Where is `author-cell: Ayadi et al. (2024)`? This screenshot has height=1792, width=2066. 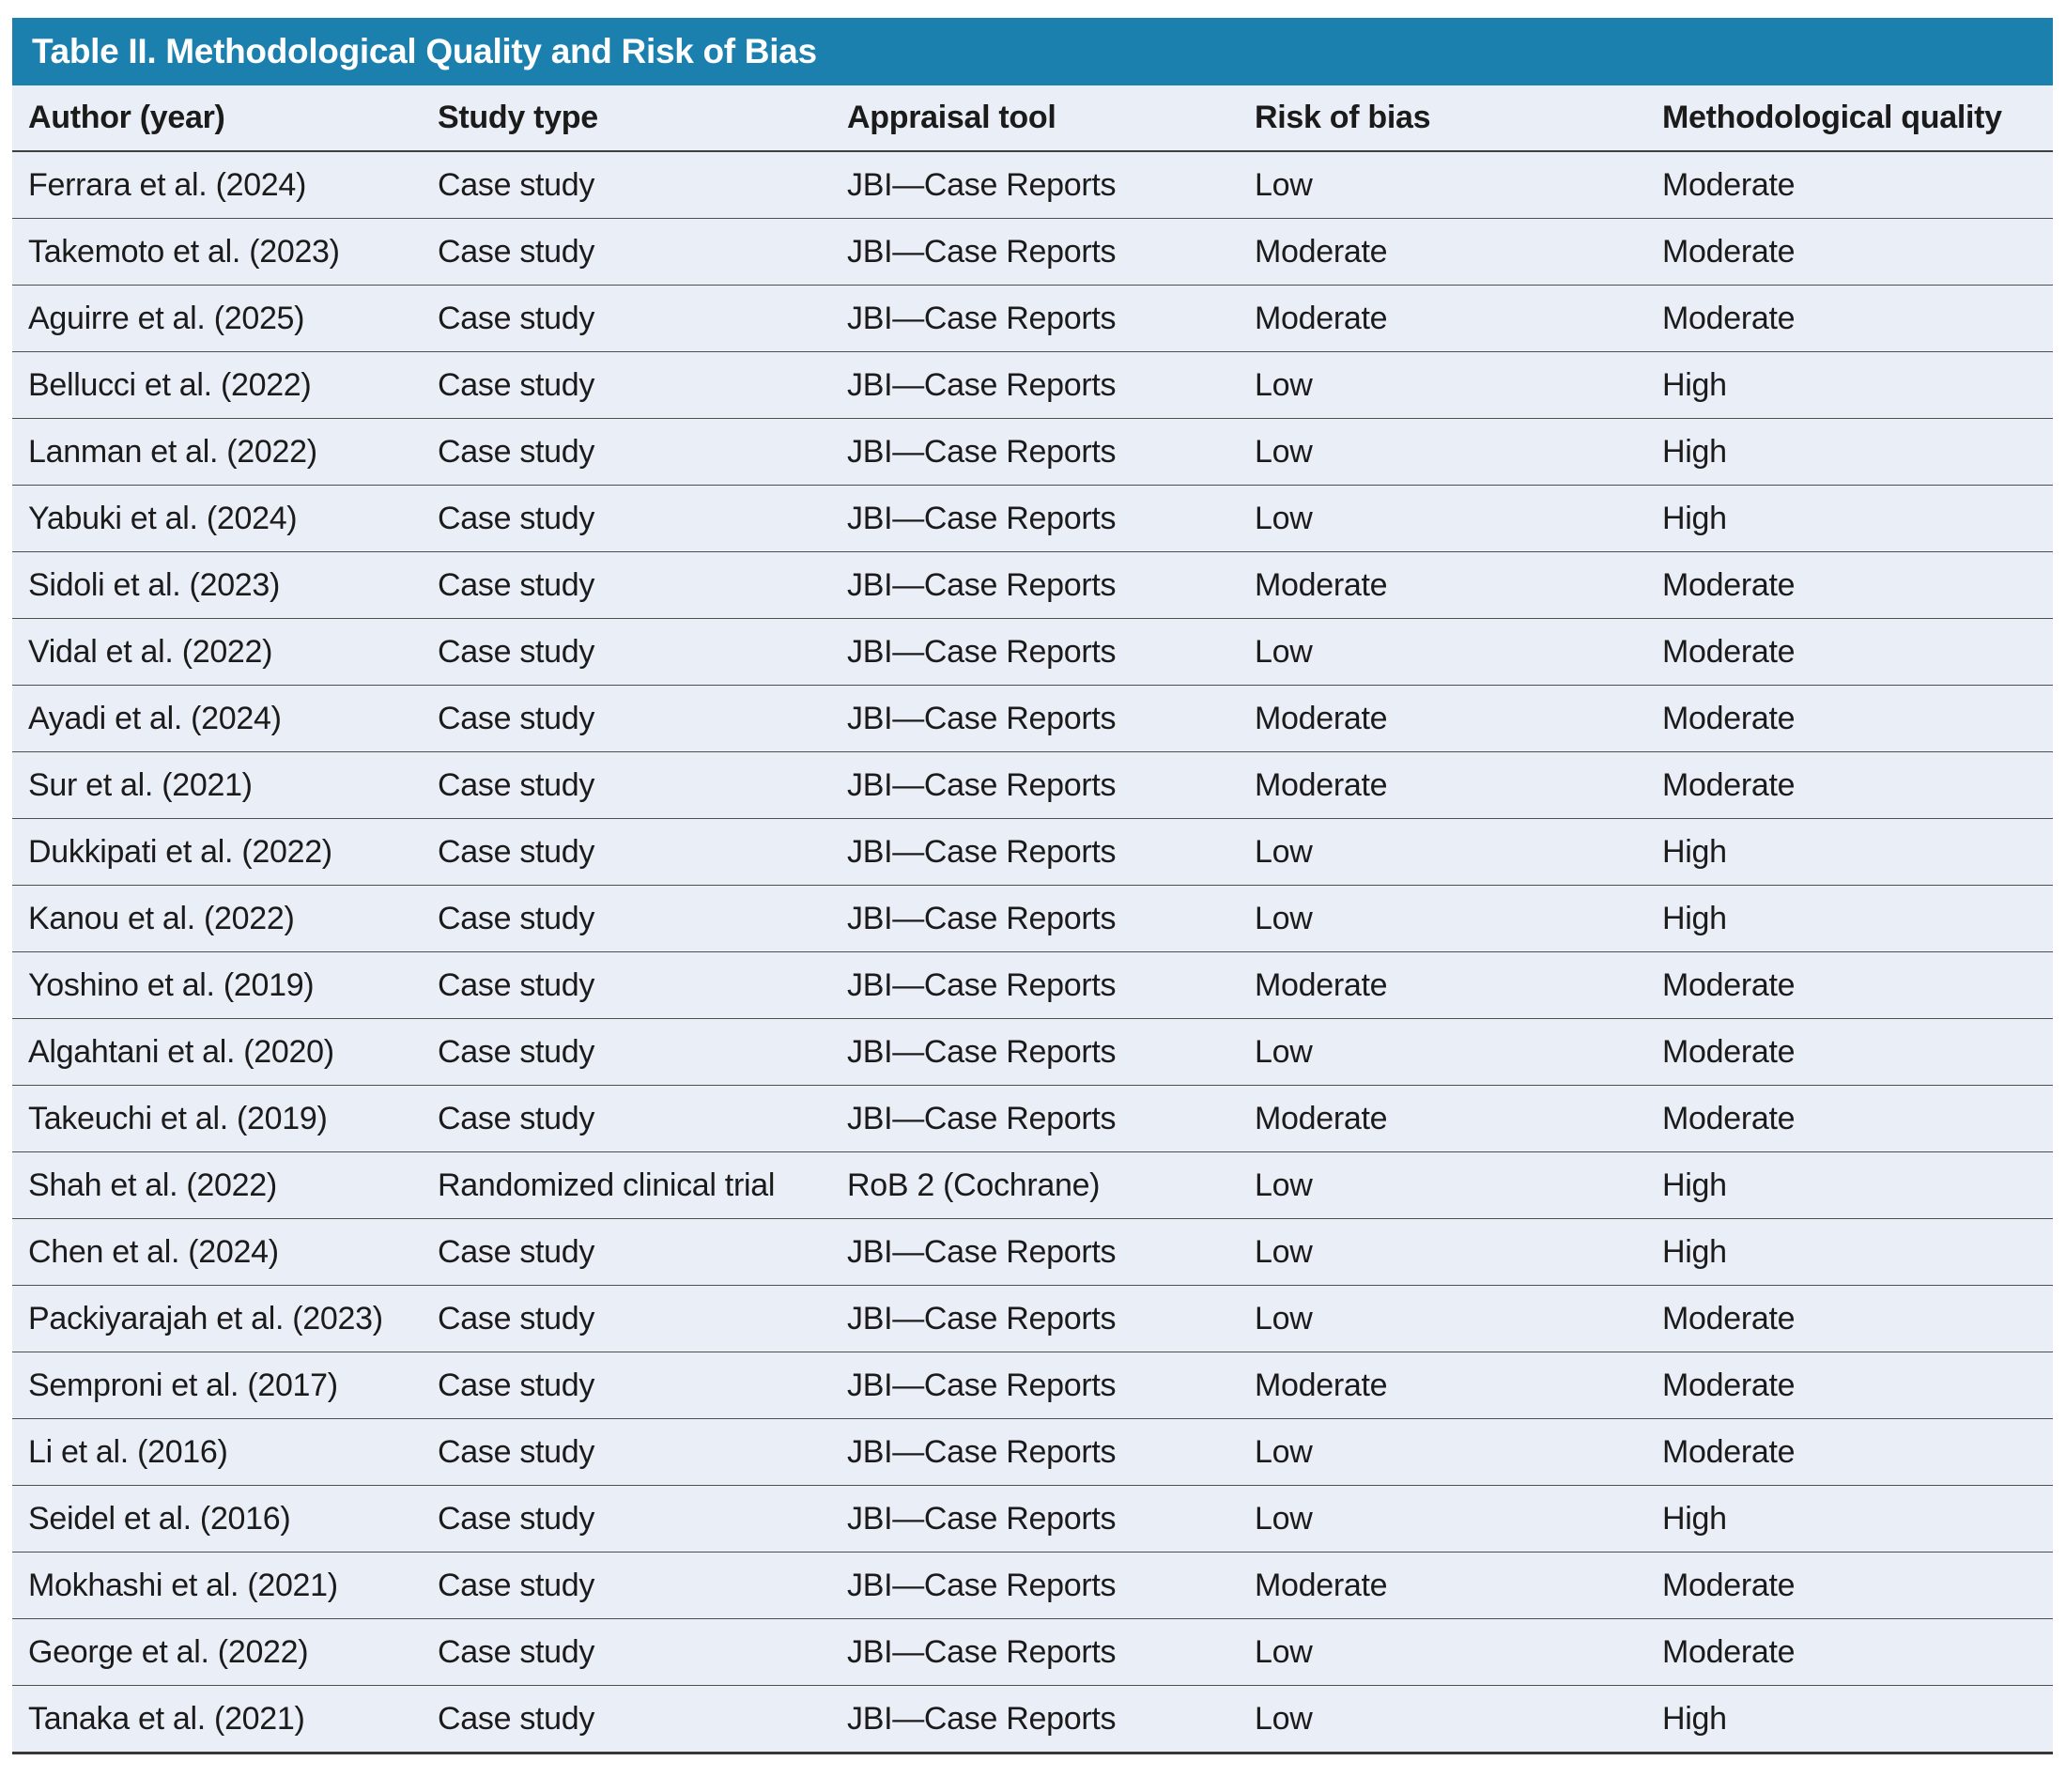 author-cell: Ayadi et al. (2024) is located at coordinates (217, 718).